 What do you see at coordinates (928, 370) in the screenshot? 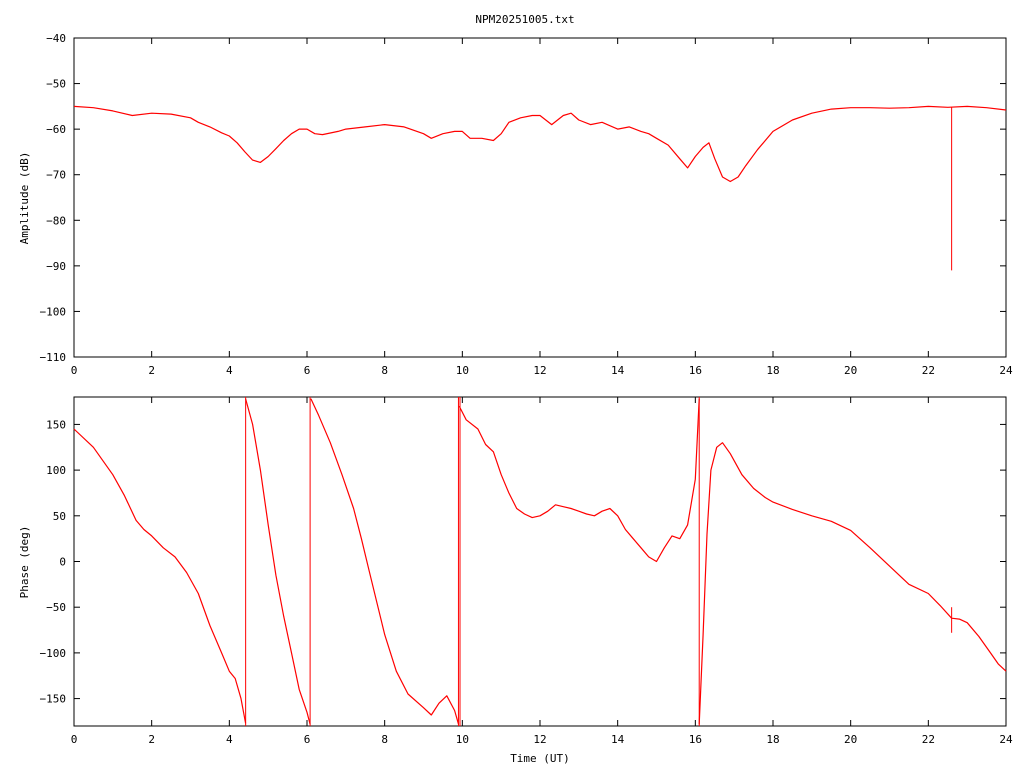
I see `amplitude-x-tick-label: 22` at bounding box center [928, 370].